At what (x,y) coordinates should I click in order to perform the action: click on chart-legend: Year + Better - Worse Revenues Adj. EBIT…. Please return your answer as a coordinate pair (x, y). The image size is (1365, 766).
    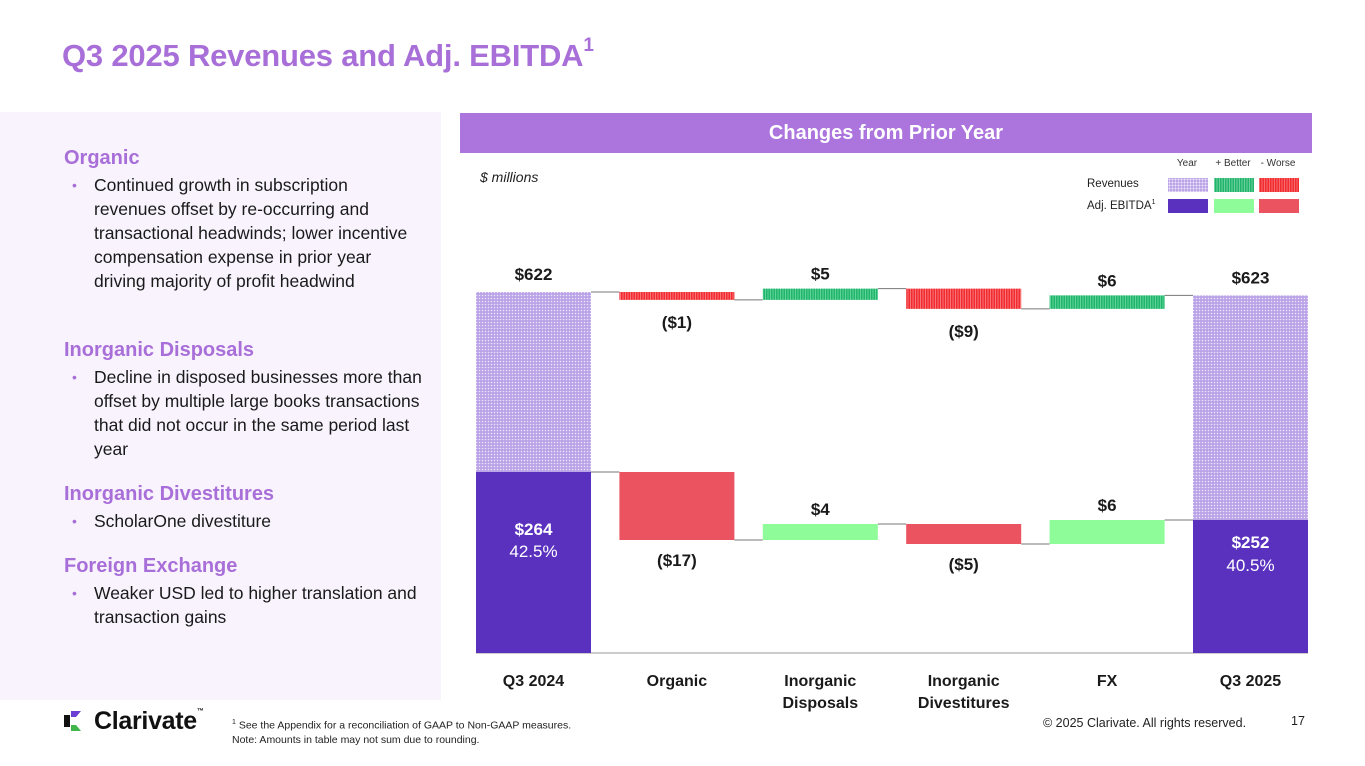
    Looking at the image, I should click on (1195, 188).